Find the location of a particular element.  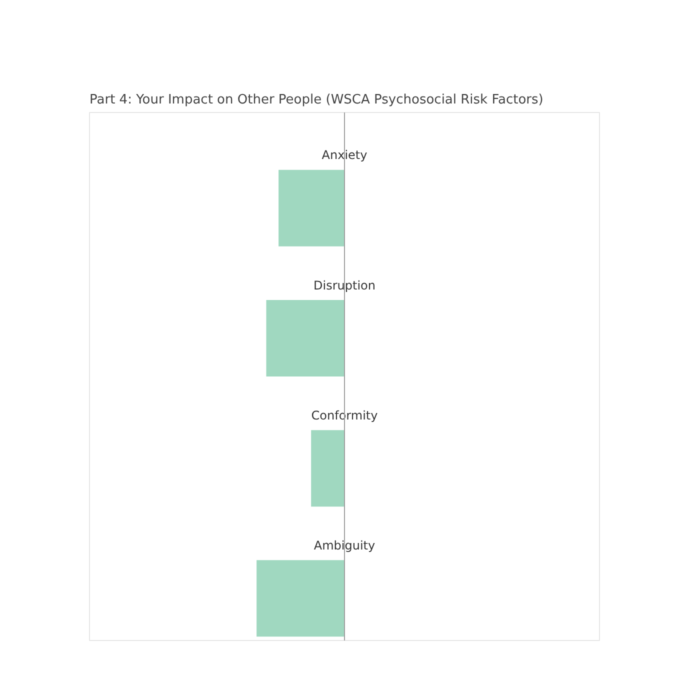

chart-title: Part 4: Your Impact on Other People (WSCA Psychosocial Risk Factors) is located at coordinates (317, 100).